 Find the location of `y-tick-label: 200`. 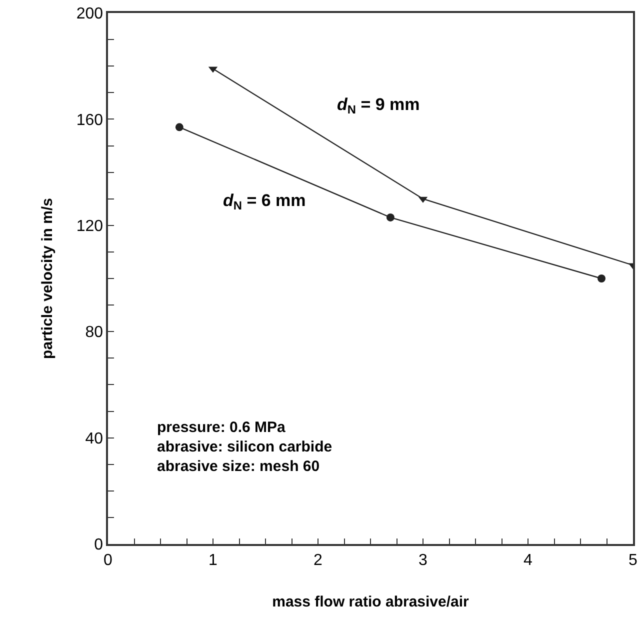

y-tick-label: 200 is located at coordinates (90, 14).